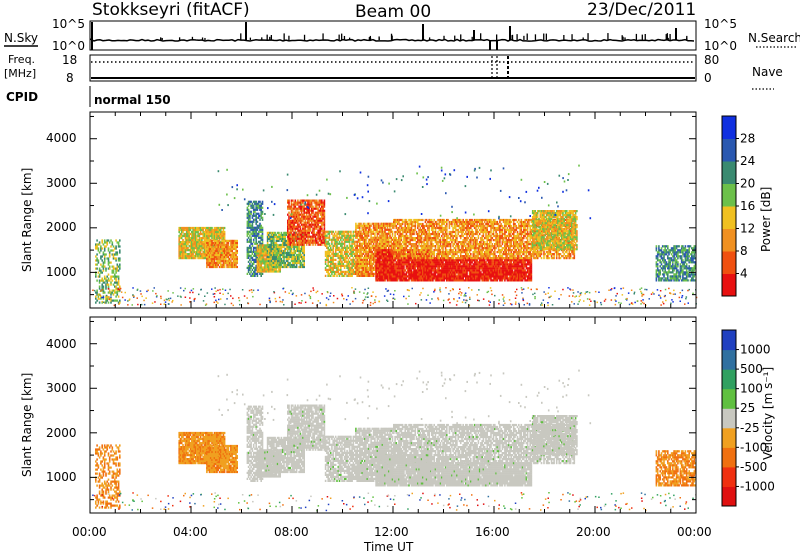  I want to click on nsky-tick-bottom: 10^0, so click(68, 46).